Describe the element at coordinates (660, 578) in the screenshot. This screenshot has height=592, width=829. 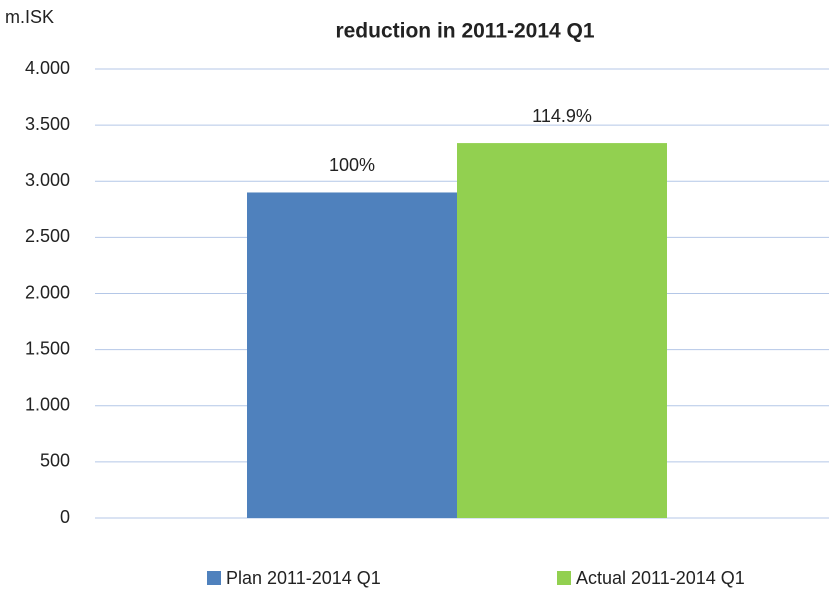
I see `legend-label: Actual 2011-2014 Q1` at that location.